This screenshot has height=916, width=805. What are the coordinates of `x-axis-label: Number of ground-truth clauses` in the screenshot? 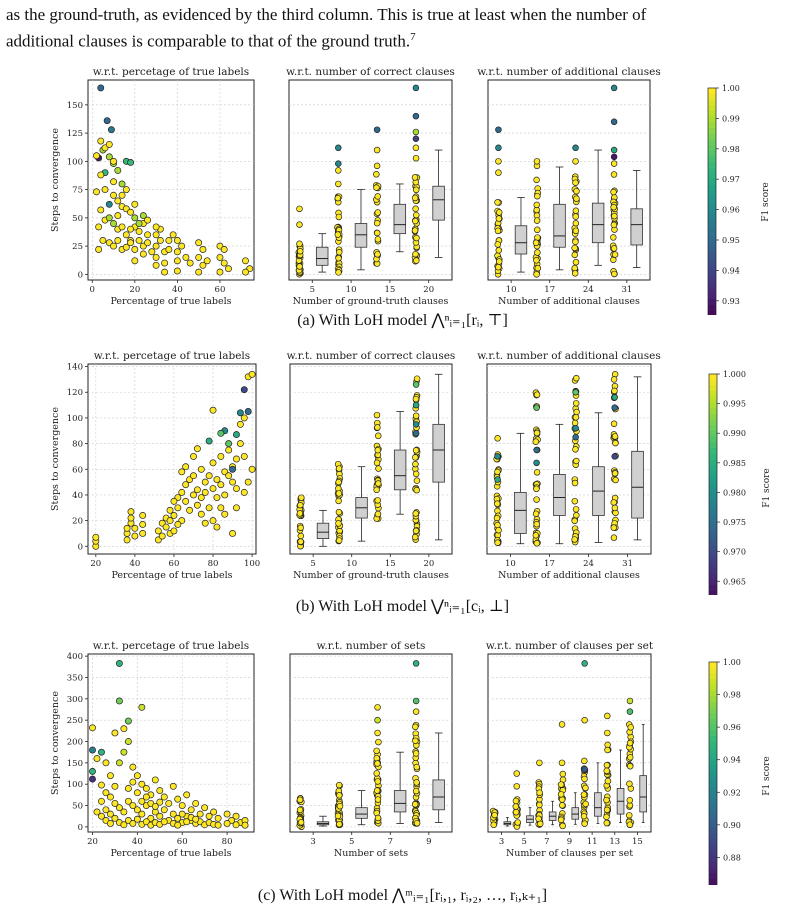 It's located at (371, 301).